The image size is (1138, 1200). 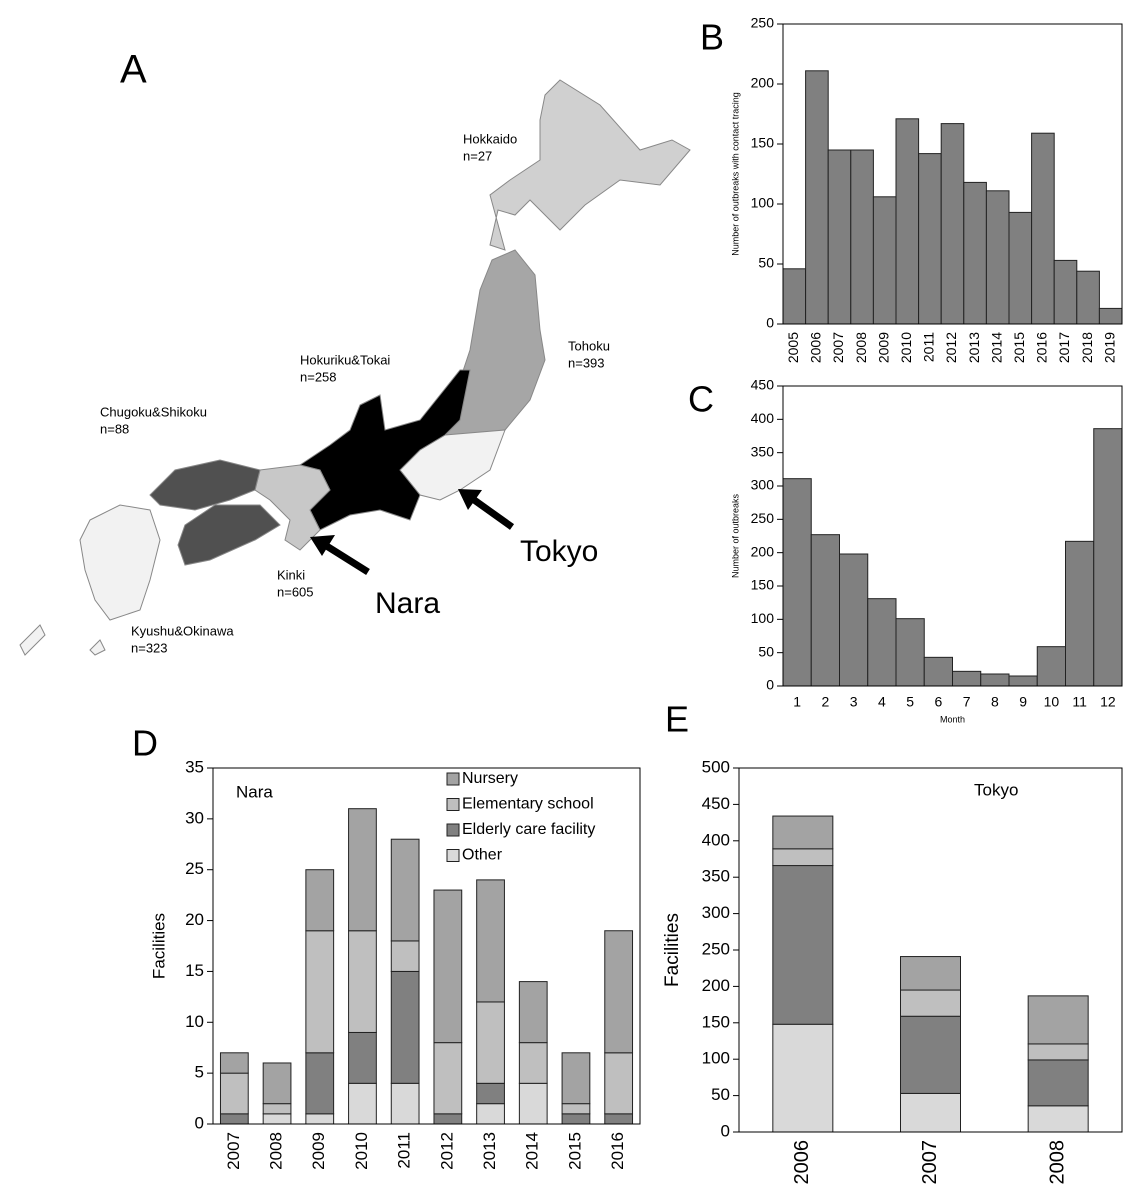 I want to click on y-tick-label: 15, so click(x=194, y=970).